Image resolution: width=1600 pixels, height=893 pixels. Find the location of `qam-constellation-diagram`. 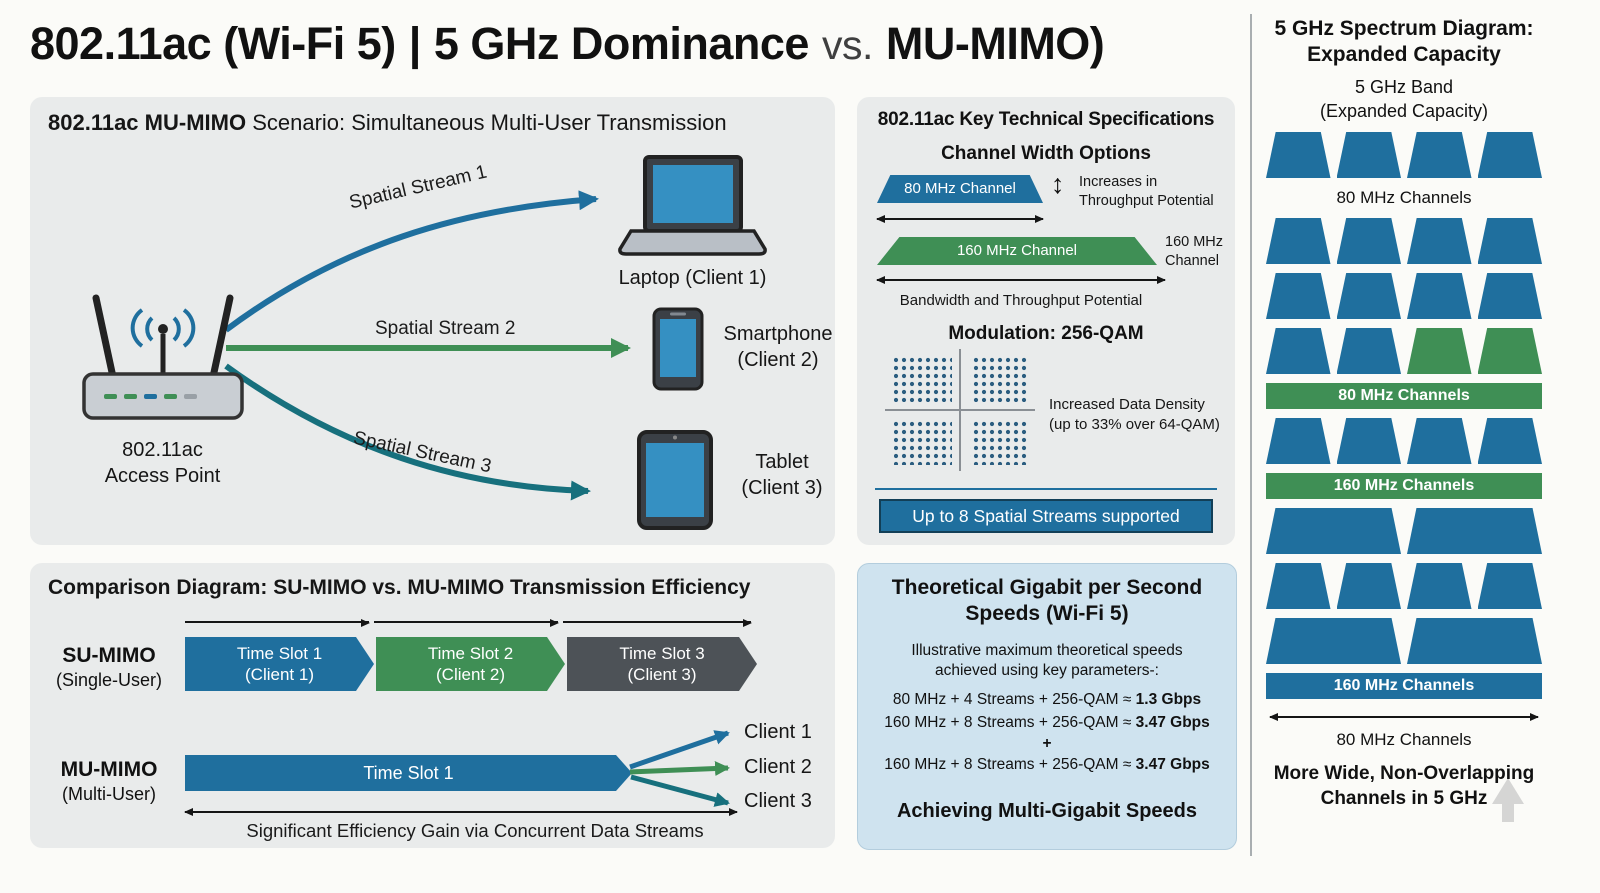

qam-constellation-diagram is located at coordinates (960, 410).